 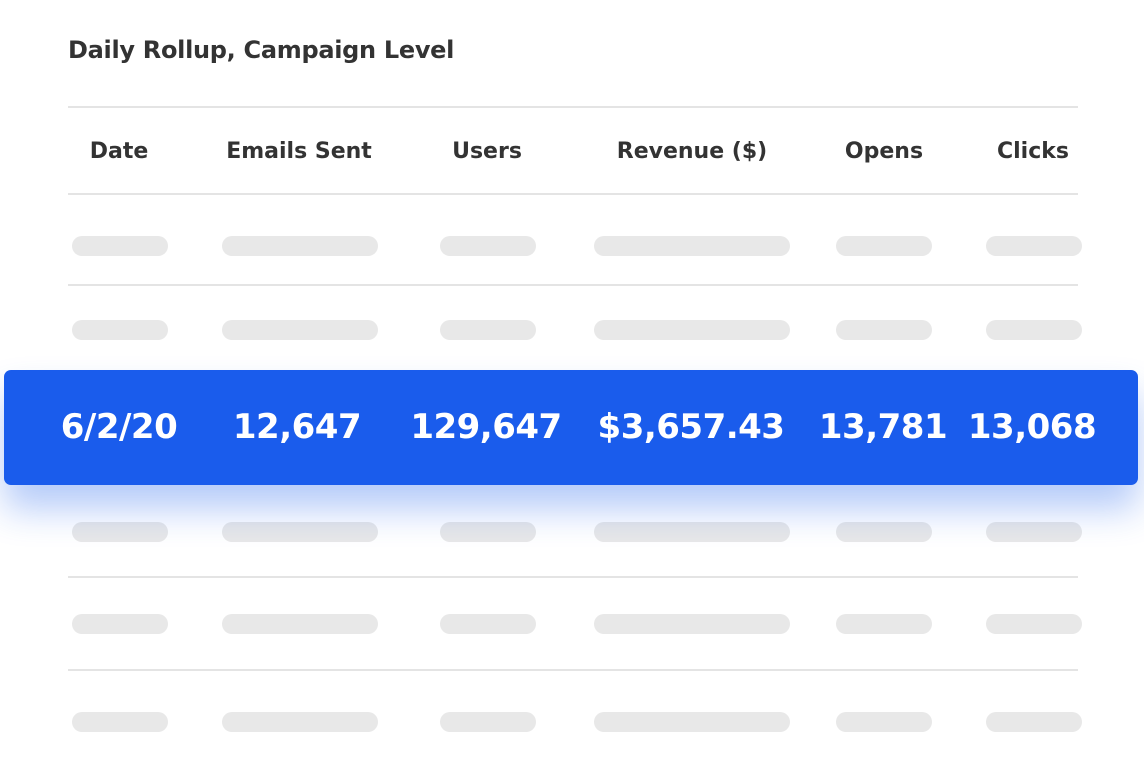 I want to click on cell-revenue: $3,657.43, so click(x=691, y=427).